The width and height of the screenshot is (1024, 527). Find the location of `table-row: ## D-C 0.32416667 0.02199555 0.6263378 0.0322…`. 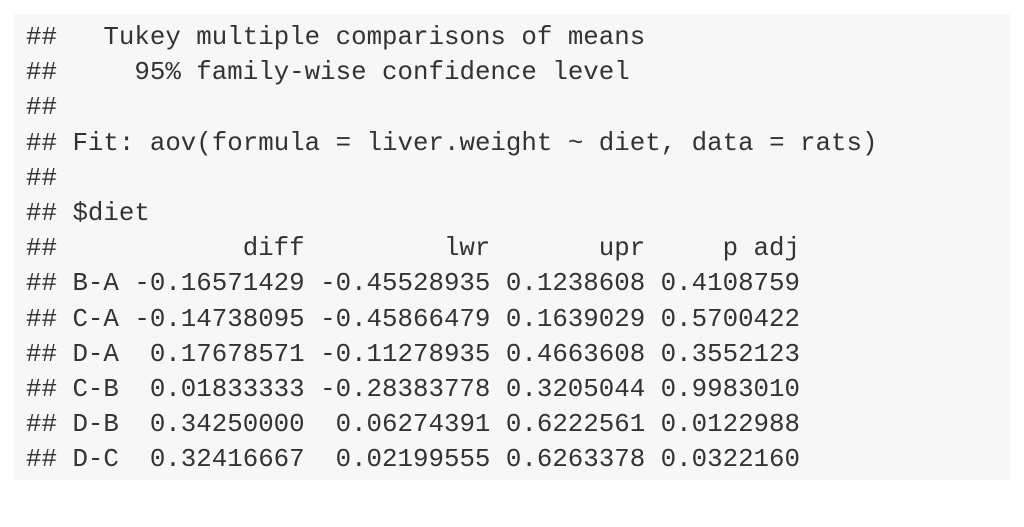

table-row: ## D-C 0.32416667 0.02199555 0.6263378 0.0322… is located at coordinates (413, 459).